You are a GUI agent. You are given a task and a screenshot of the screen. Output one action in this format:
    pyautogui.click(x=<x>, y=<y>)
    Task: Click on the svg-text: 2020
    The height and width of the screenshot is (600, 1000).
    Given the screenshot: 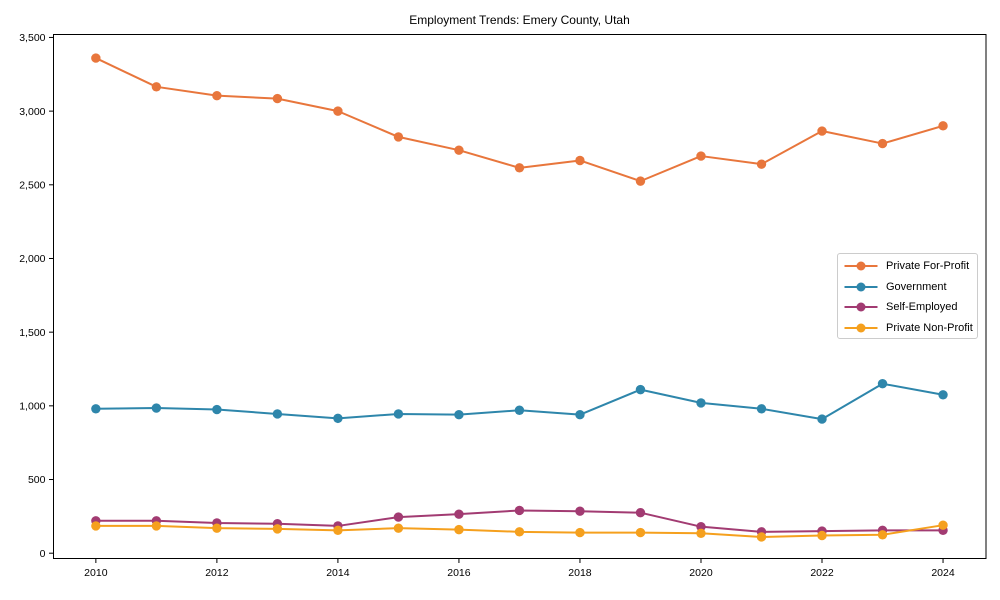 What is the action you would take?
    pyautogui.click(x=701, y=573)
    